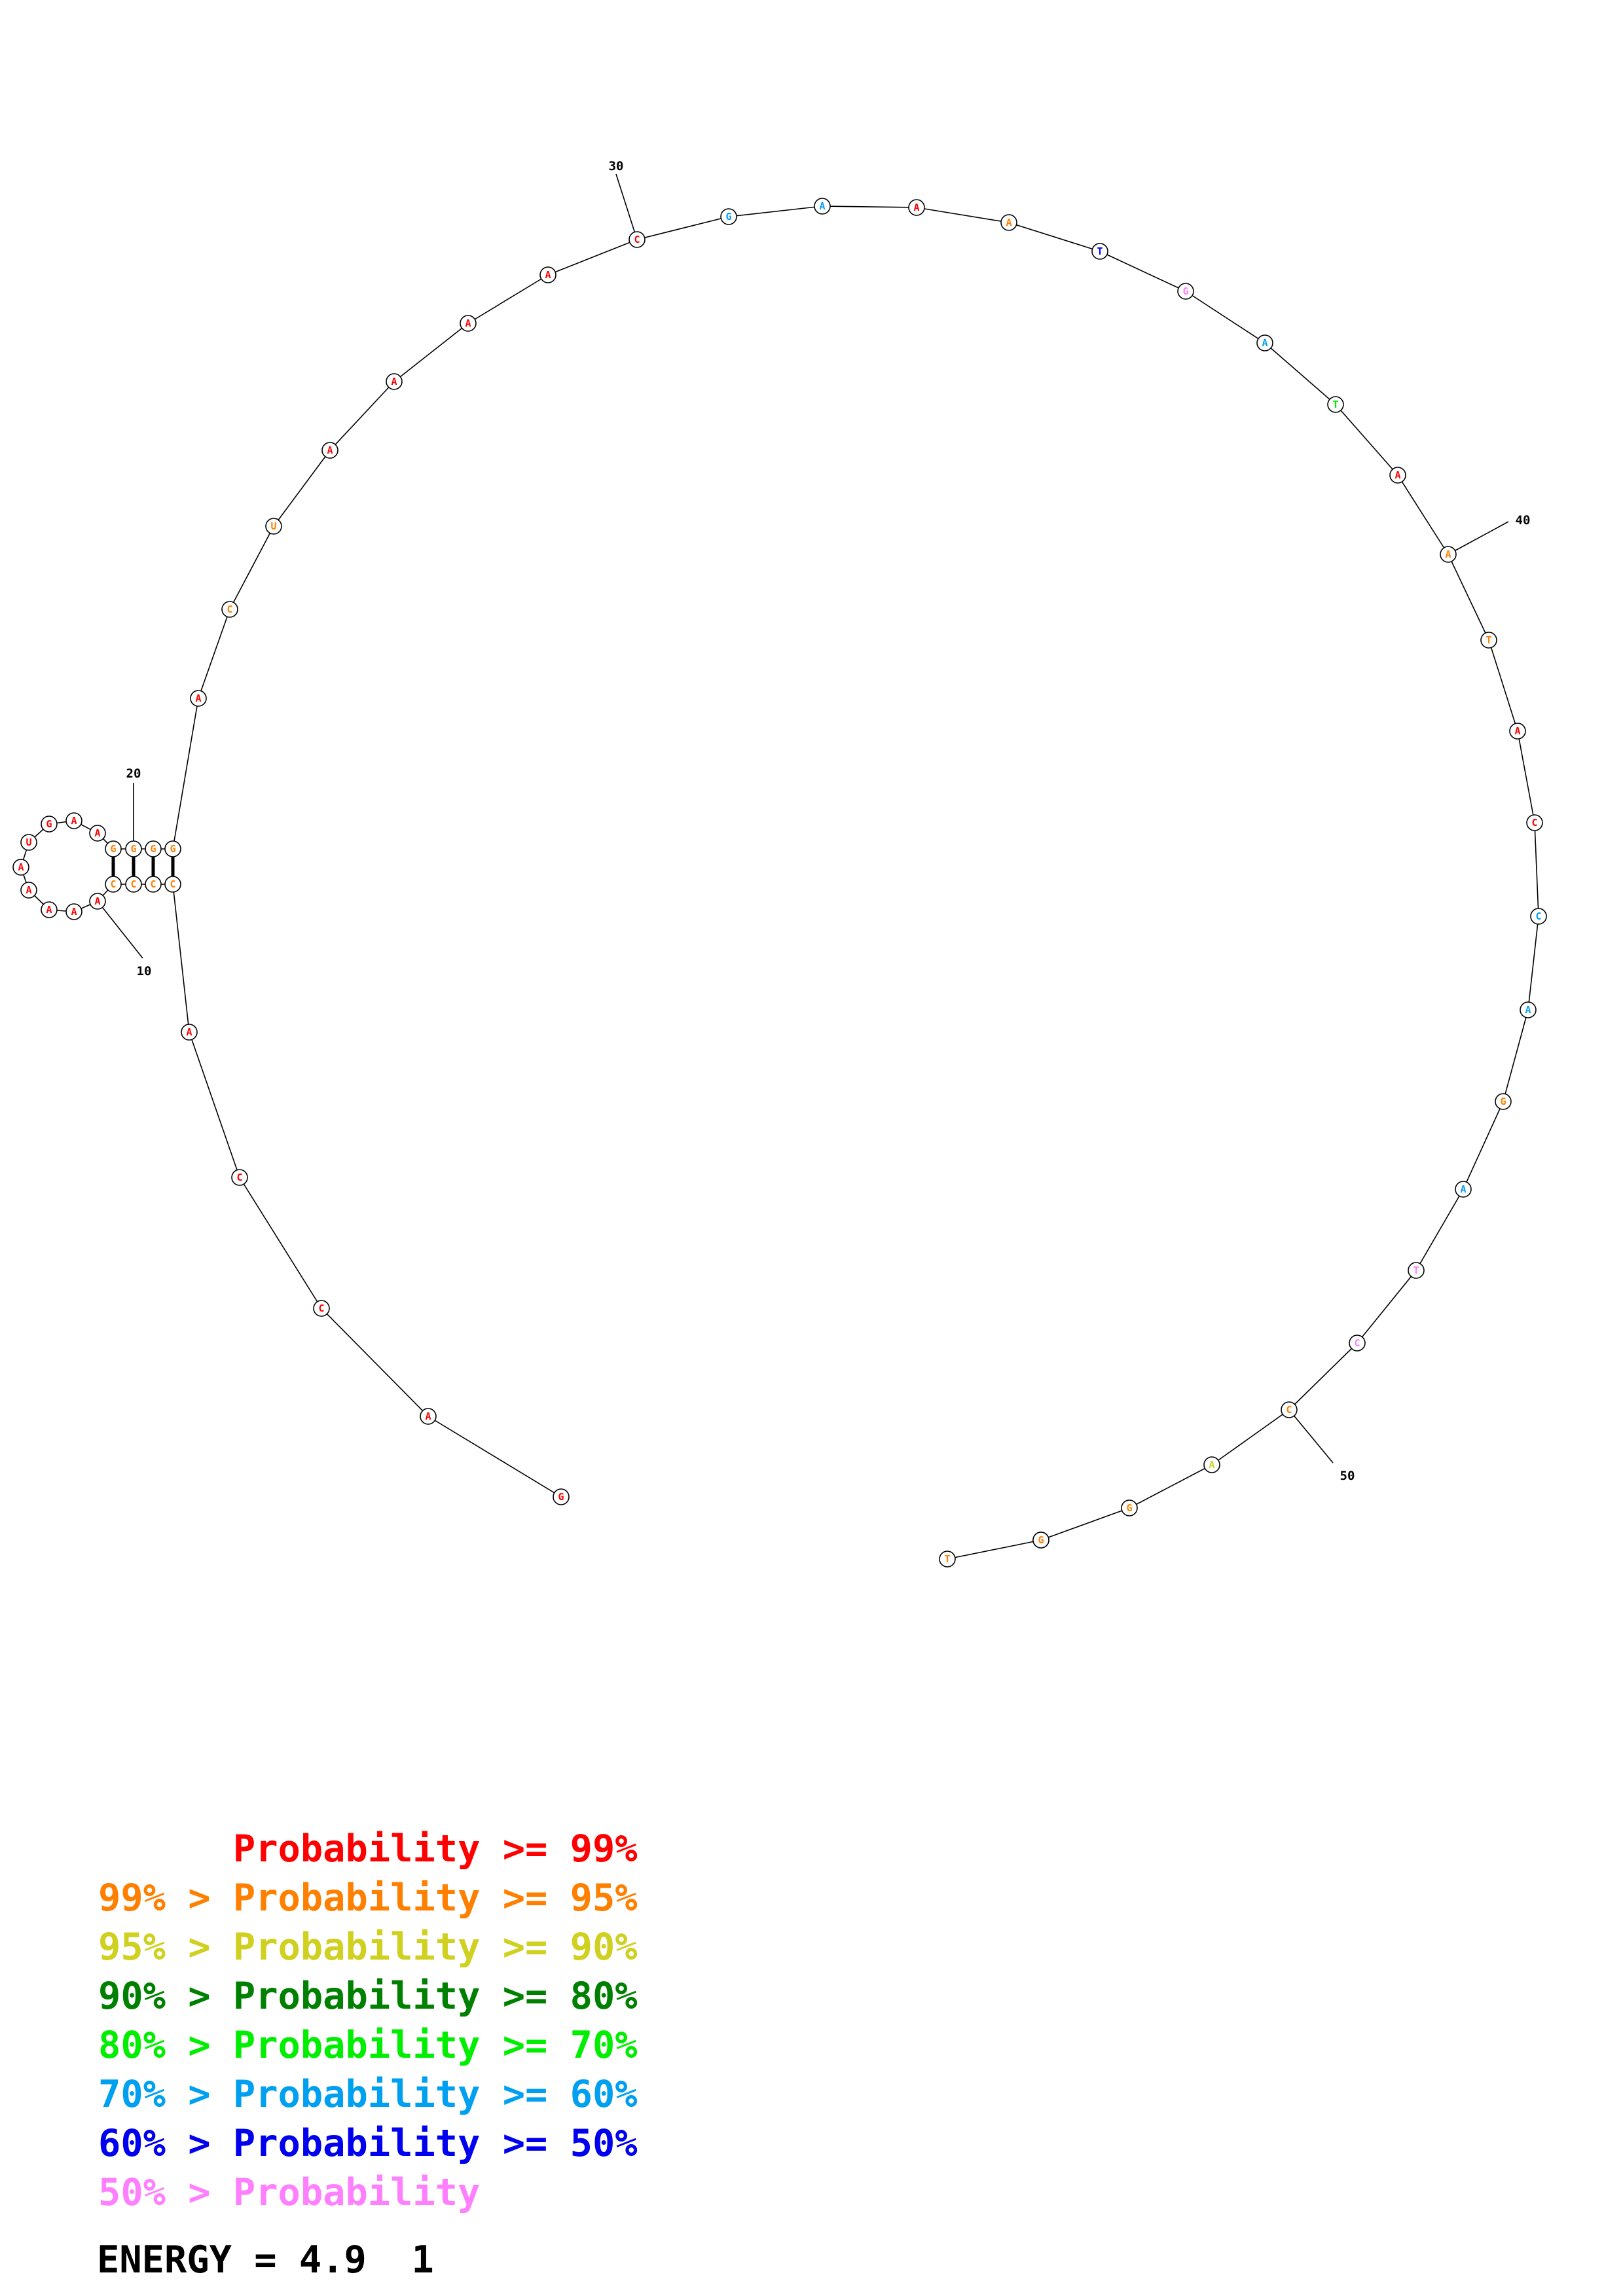 Image resolution: width=1623 pixels, height=2296 pixels. I want to click on legend-line: 60% > Probability >= 50%, so click(491, 2143).